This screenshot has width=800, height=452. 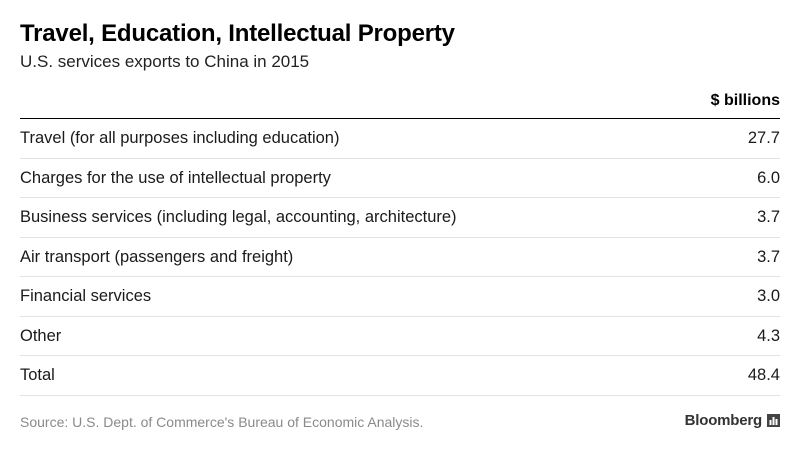 I want to click on brand-name: Bloomberg, so click(x=723, y=420).